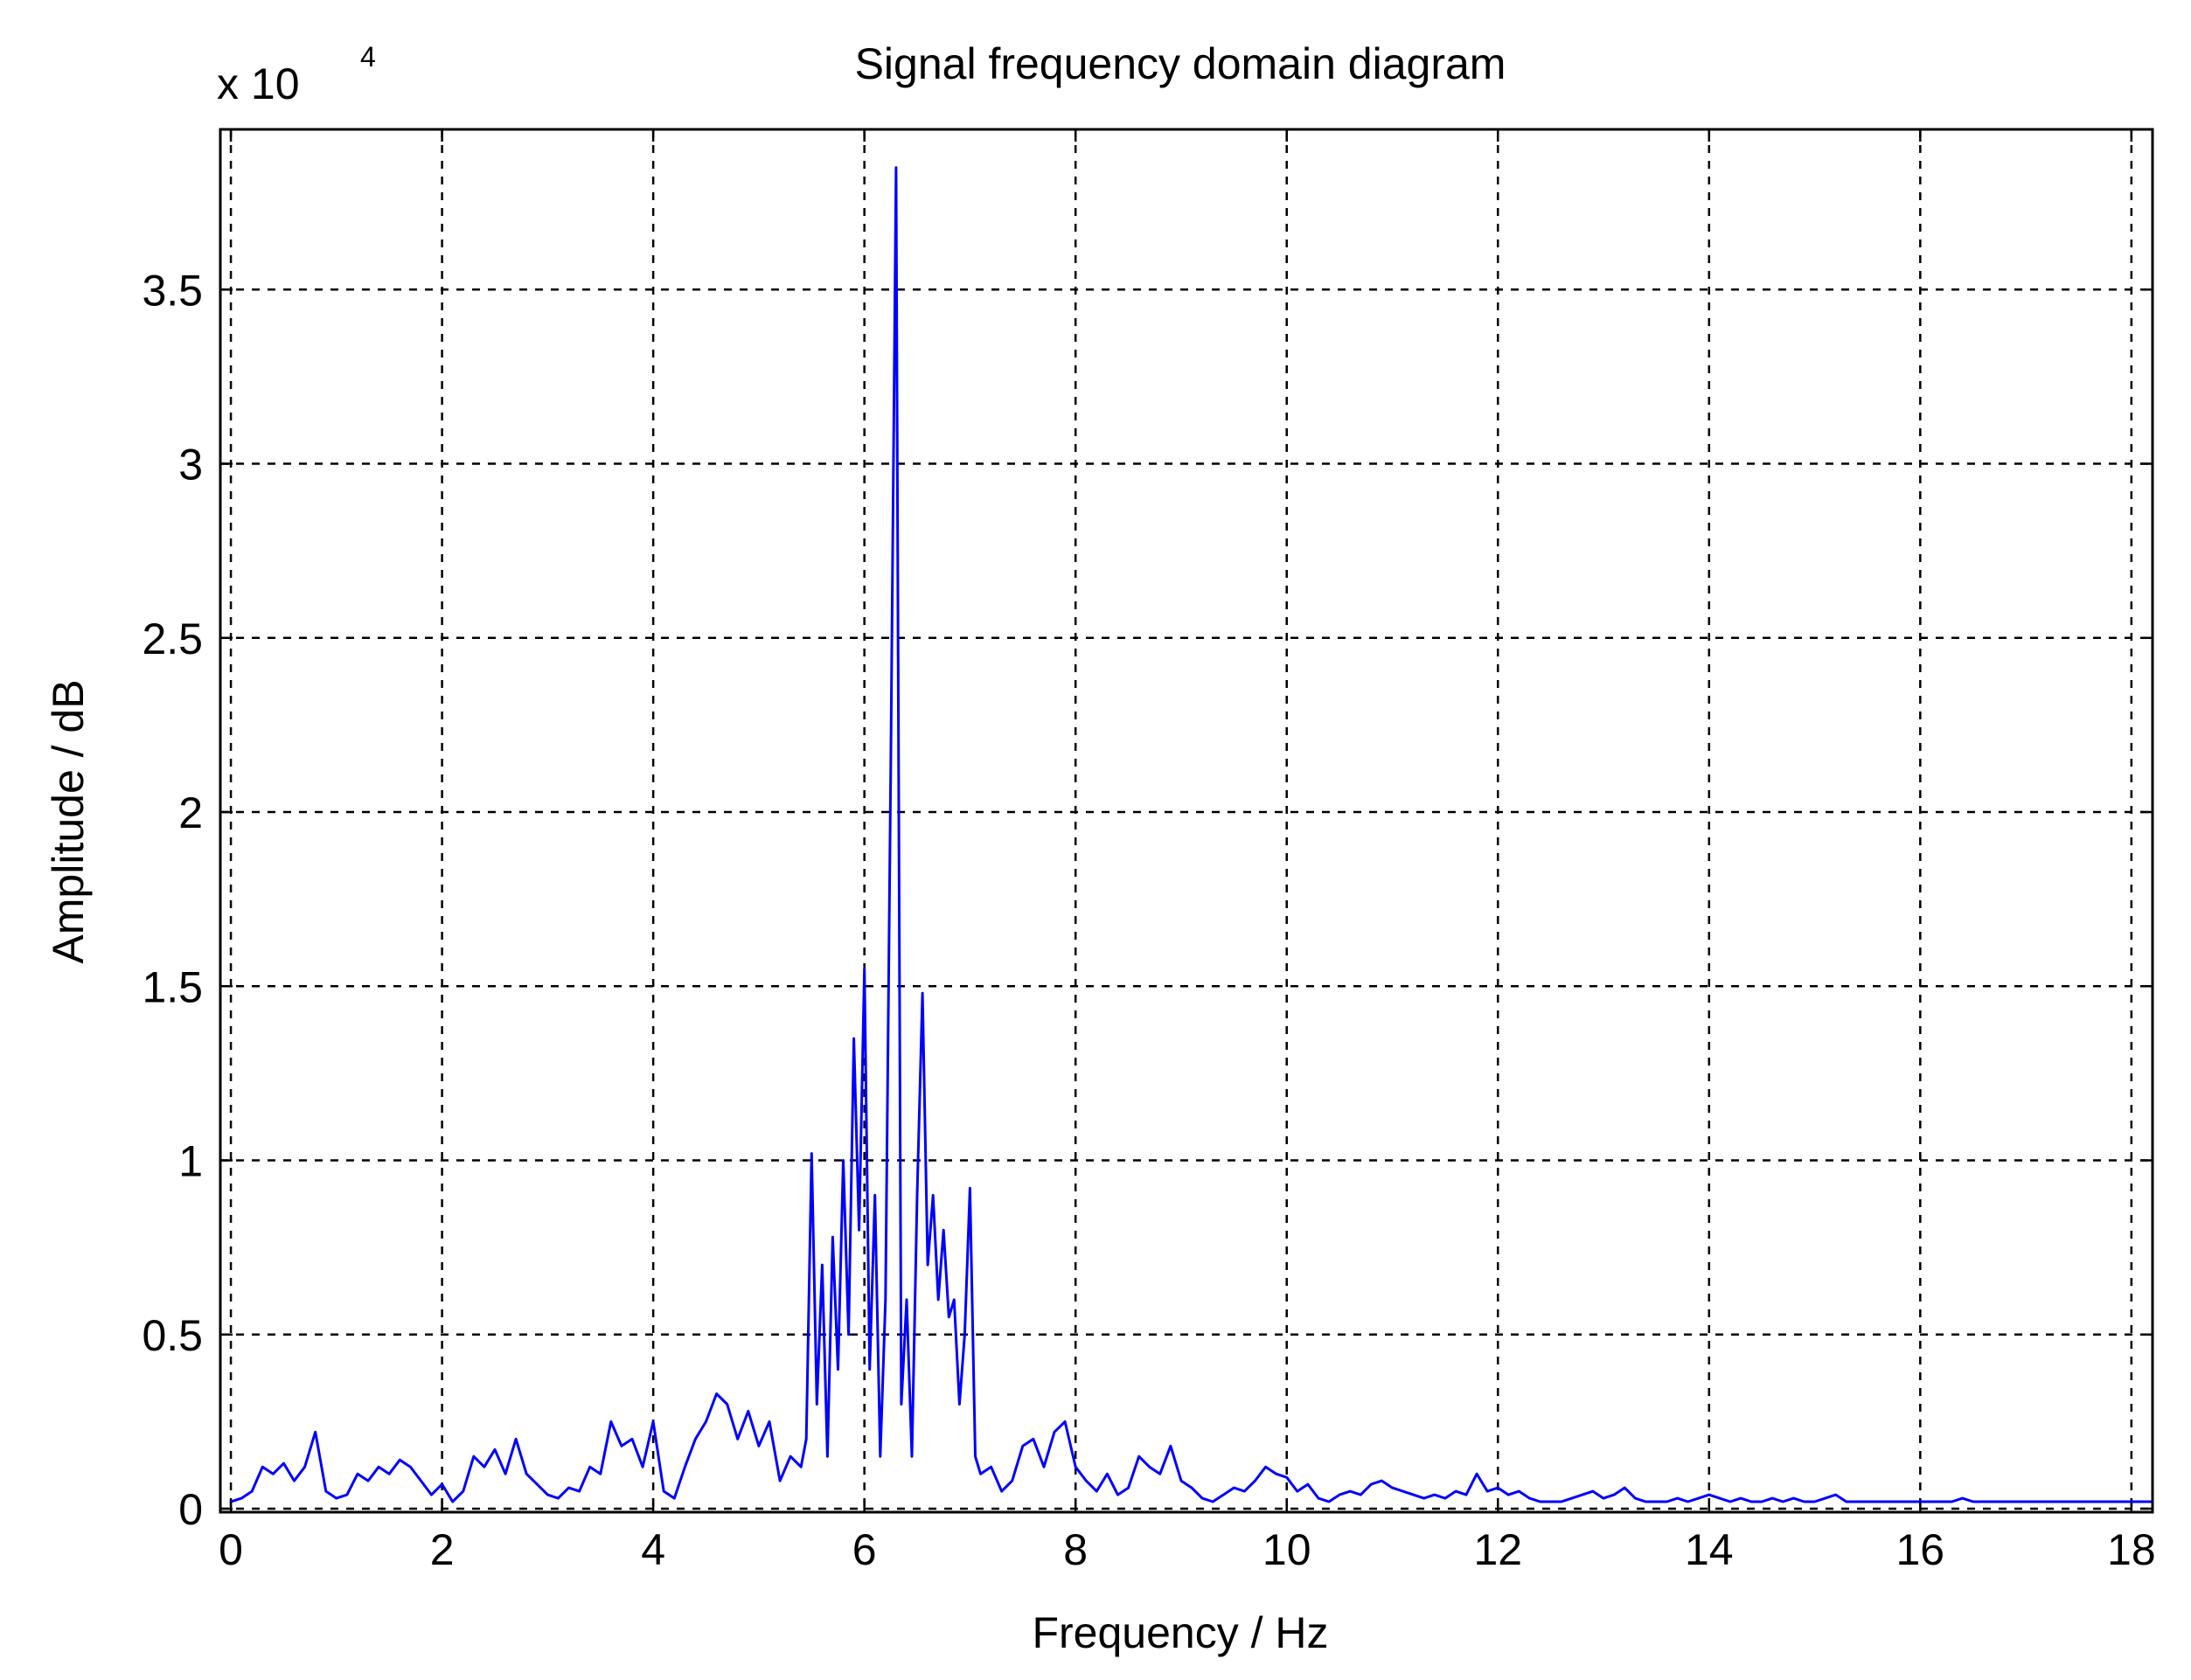 The width and height of the screenshot is (2191, 1680). I want to click on x-tick-label: 6, so click(864, 1549).